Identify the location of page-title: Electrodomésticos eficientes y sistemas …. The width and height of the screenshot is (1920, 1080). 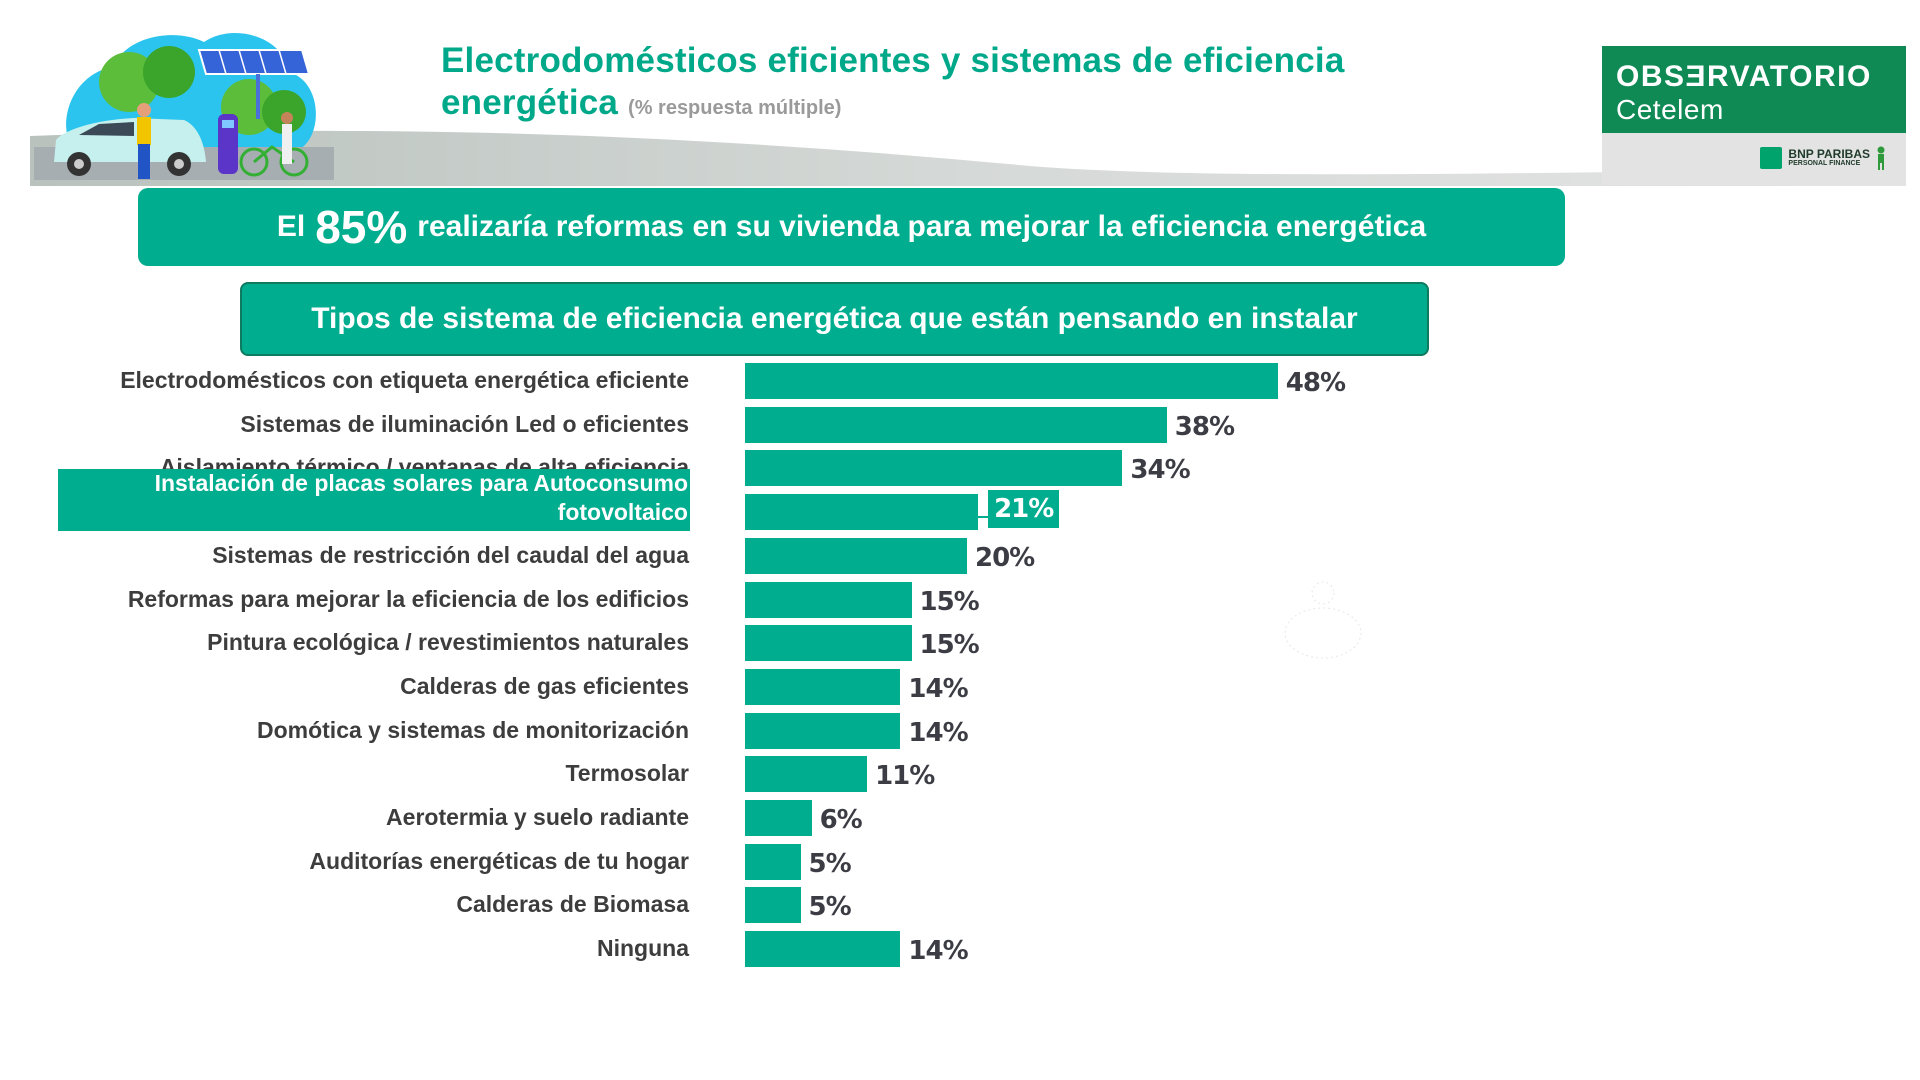
(1016, 84).